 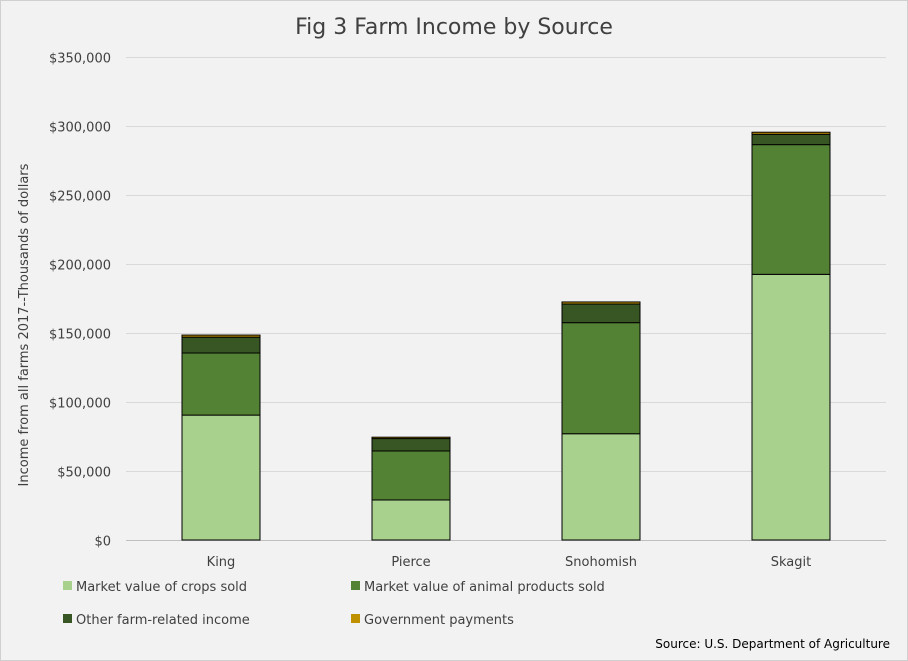 What do you see at coordinates (484, 587) in the screenshot?
I see `legend-label: Market value of animal products sold` at bounding box center [484, 587].